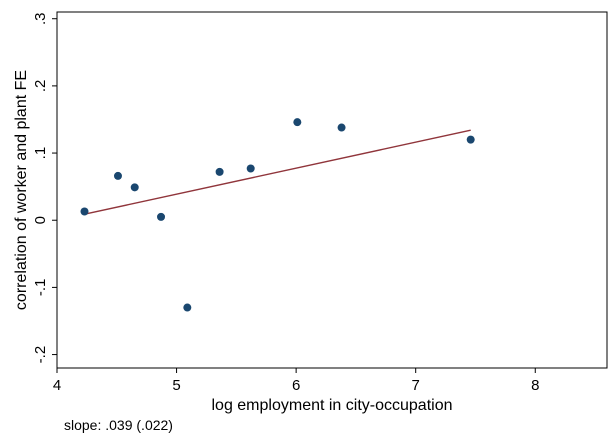 The width and height of the screenshot is (609, 438). What do you see at coordinates (40, 288) in the screenshot?
I see `y-tick-label: -.1` at bounding box center [40, 288].